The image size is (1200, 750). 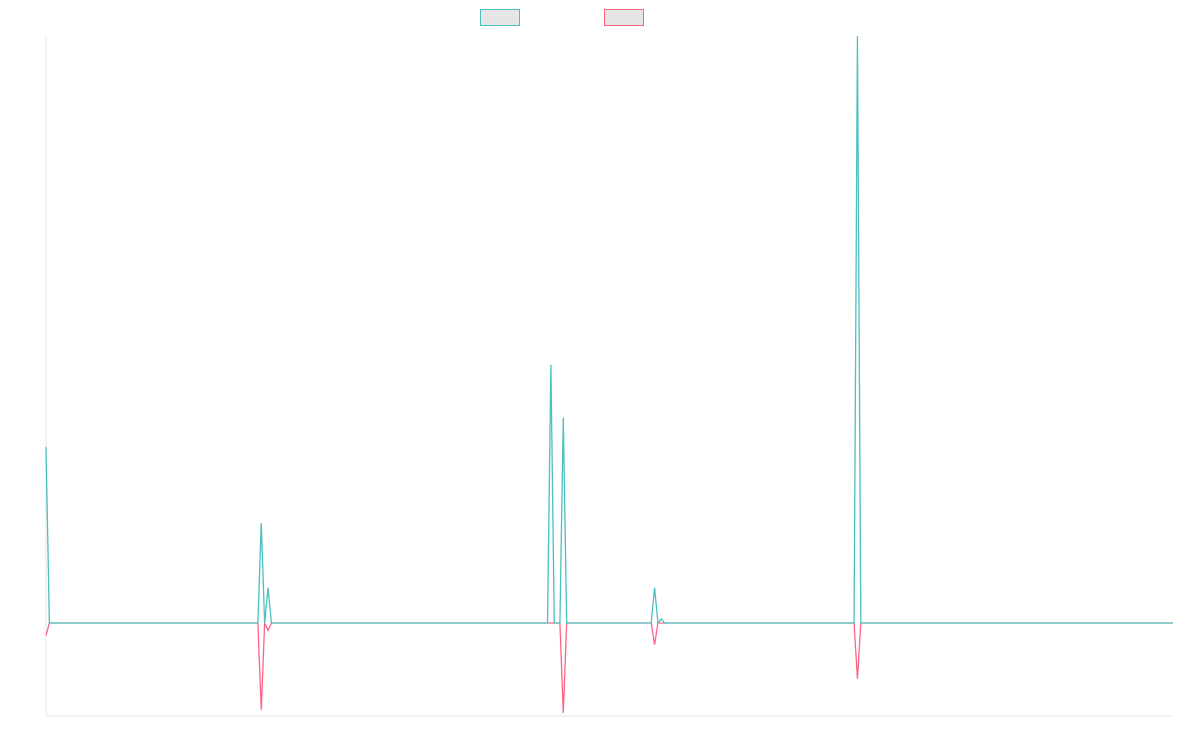 What do you see at coordinates (500, 17) in the screenshot?
I see `legend-swatch-teal` at bounding box center [500, 17].